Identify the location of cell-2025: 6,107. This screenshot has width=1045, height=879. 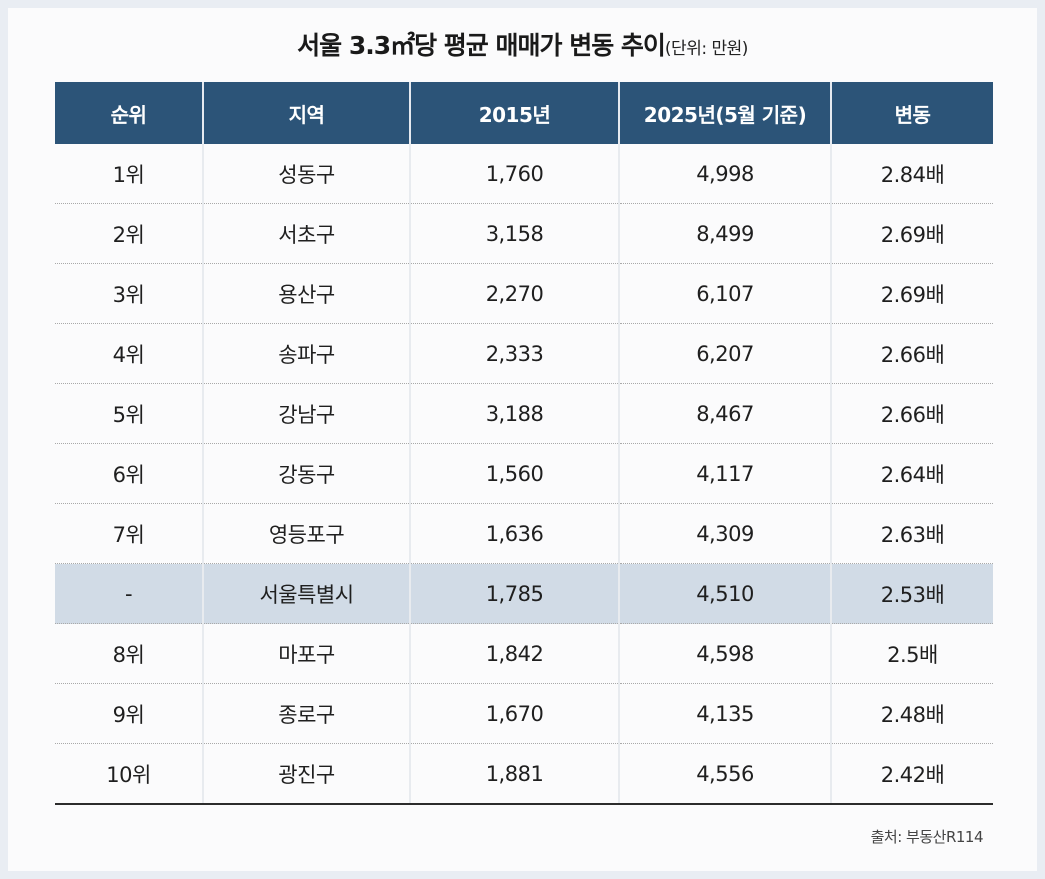
(724, 293).